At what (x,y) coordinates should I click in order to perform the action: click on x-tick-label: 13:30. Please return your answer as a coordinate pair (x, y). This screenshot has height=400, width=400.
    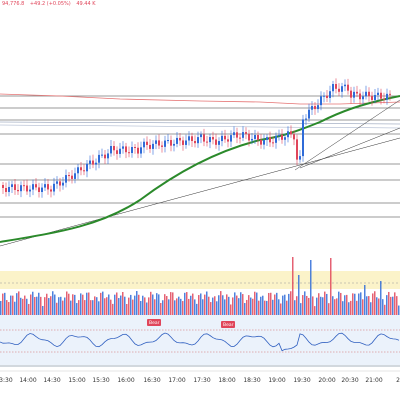
    Looking at the image, I should click on (6, 380).